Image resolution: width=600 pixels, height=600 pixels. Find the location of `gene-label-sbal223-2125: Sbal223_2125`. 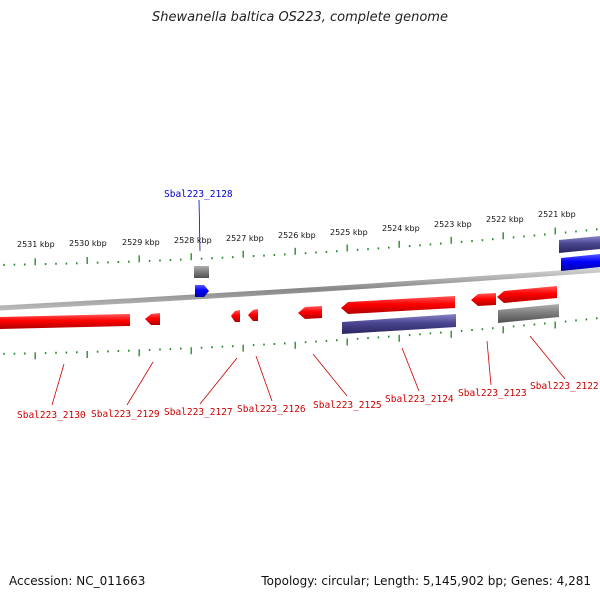

gene-label-sbal223-2125: Sbal223_2125 is located at coordinates (347, 405).